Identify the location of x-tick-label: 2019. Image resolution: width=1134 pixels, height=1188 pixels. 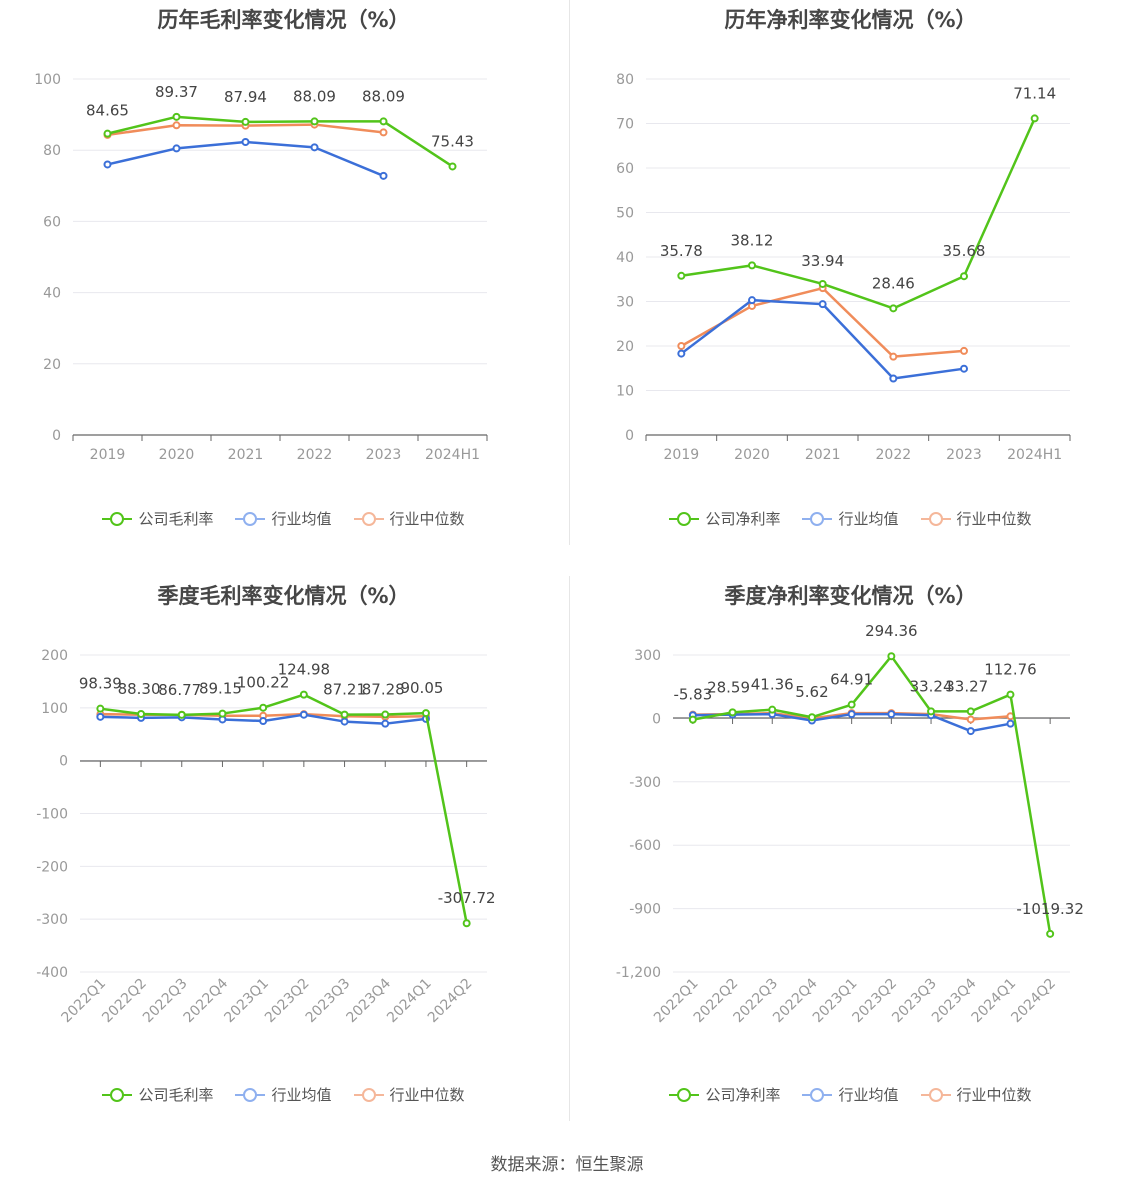
(108, 455).